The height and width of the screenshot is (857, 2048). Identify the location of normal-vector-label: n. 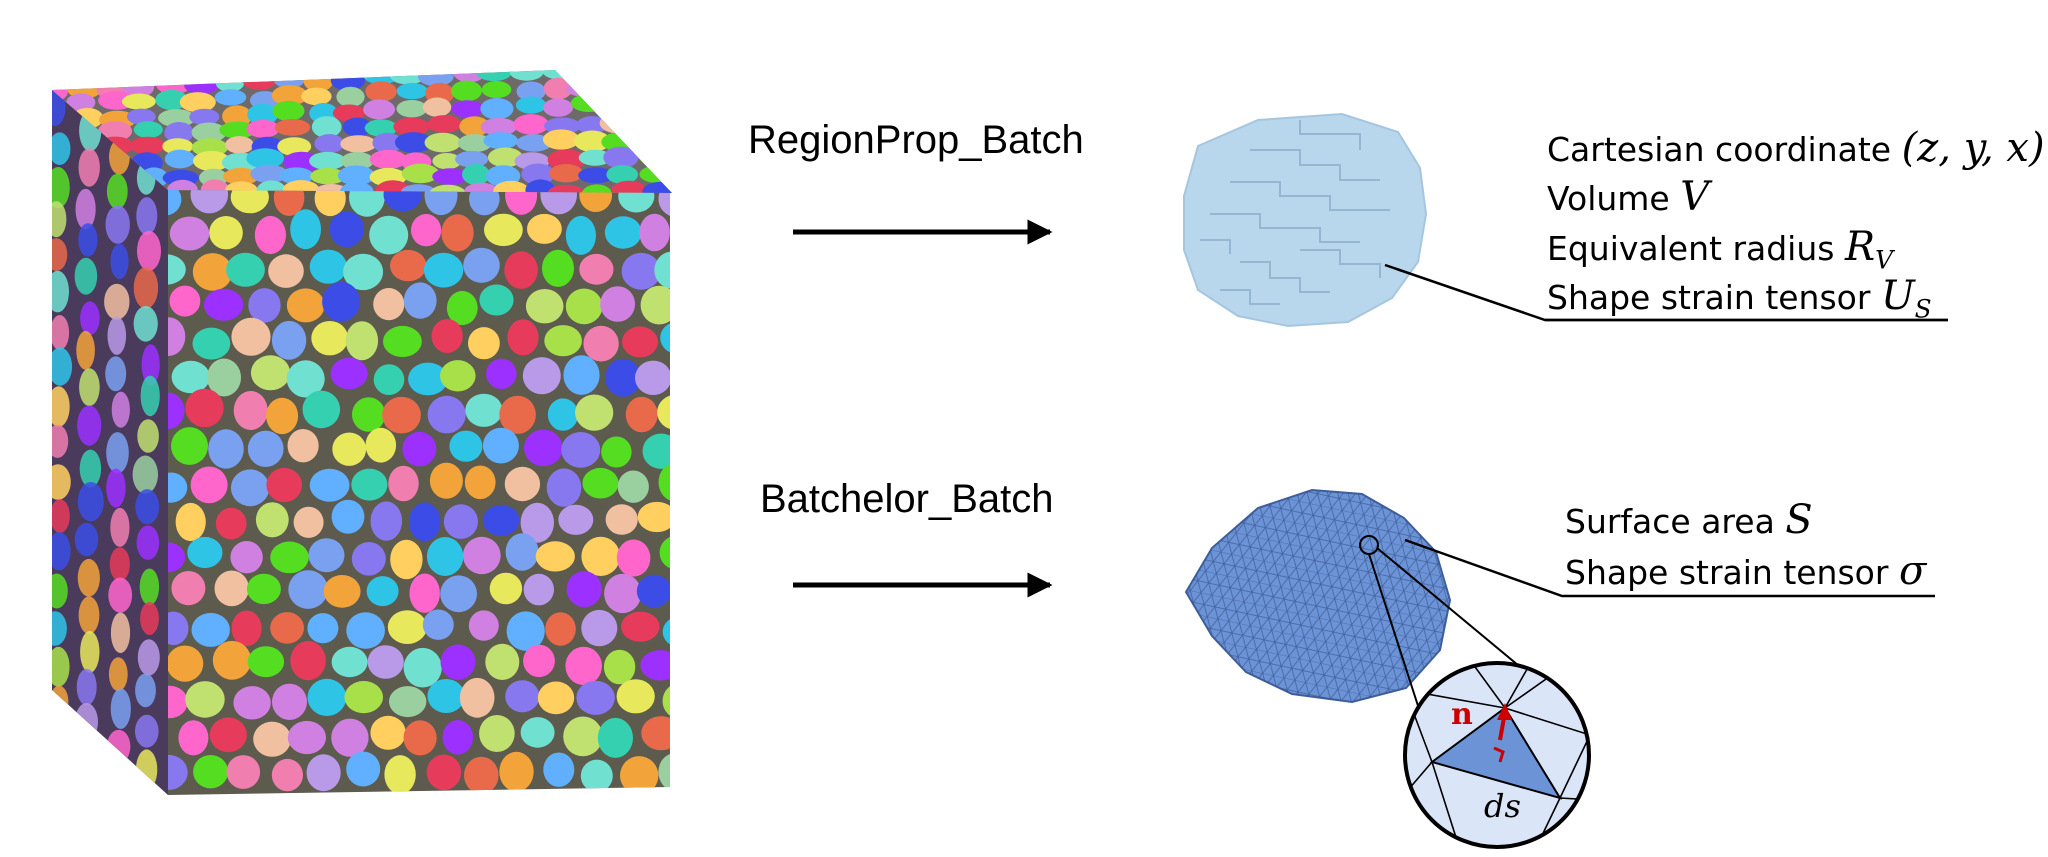
(1462, 714).